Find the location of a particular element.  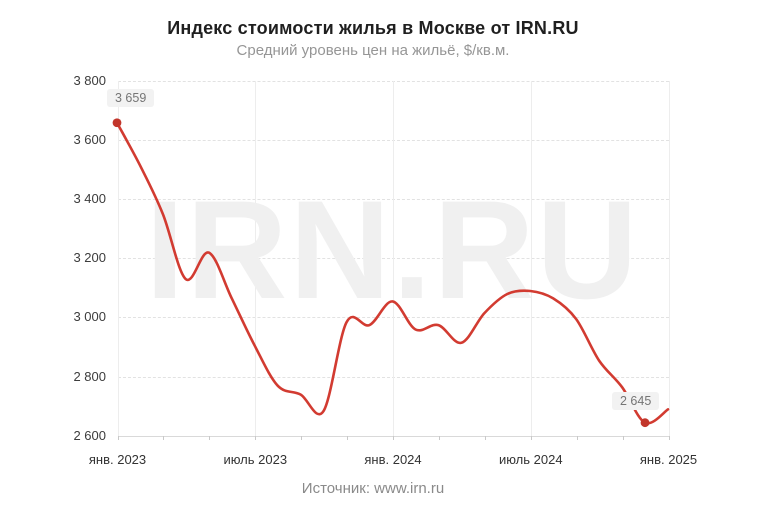

y-axis-label: 3 200 is located at coordinates (89, 258).